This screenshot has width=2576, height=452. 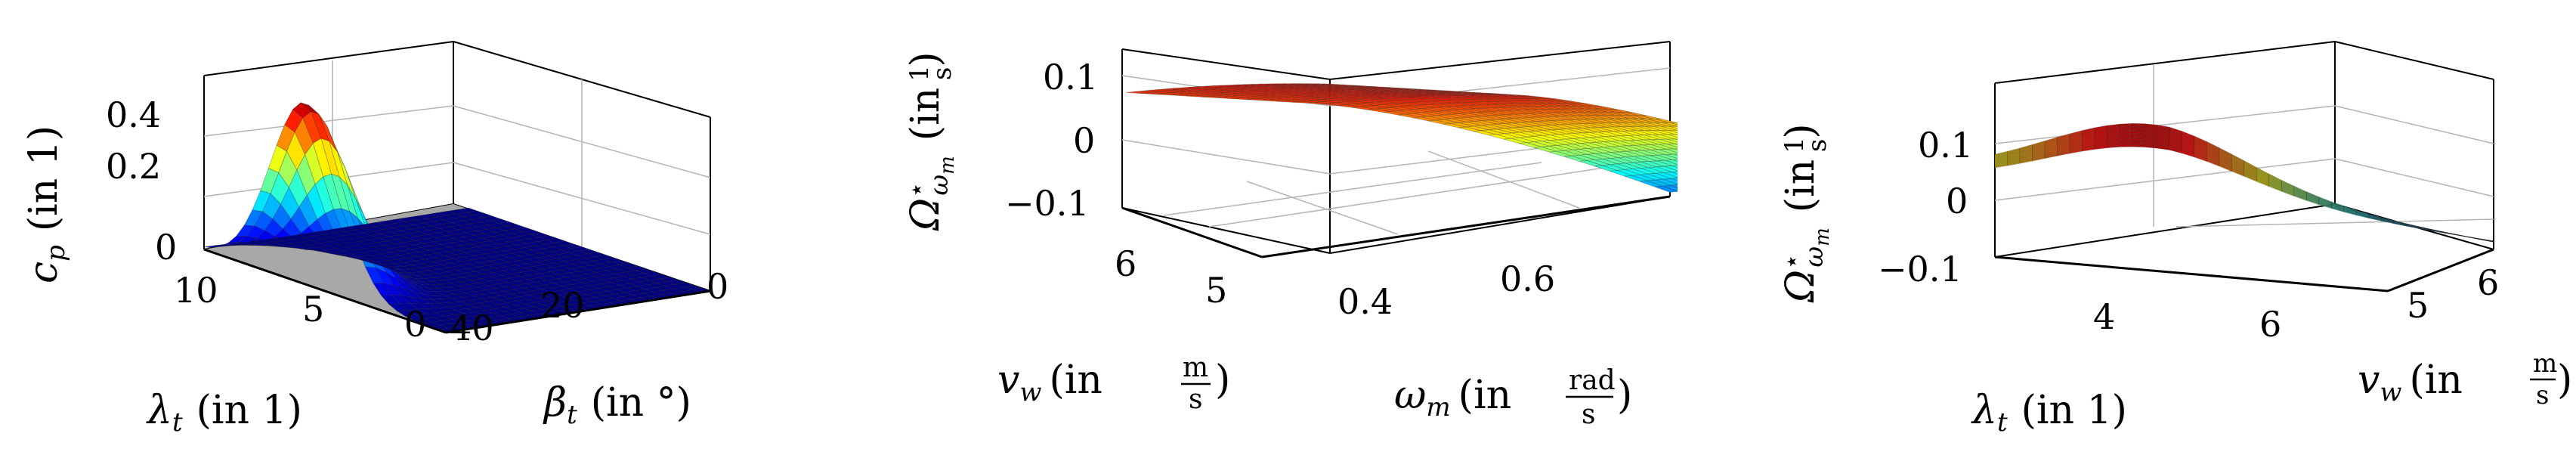 What do you see at coordinates (1957, 201) in the screenshot?
I see `om2-ztick-1: 0` at bounding box center [1957, 201].